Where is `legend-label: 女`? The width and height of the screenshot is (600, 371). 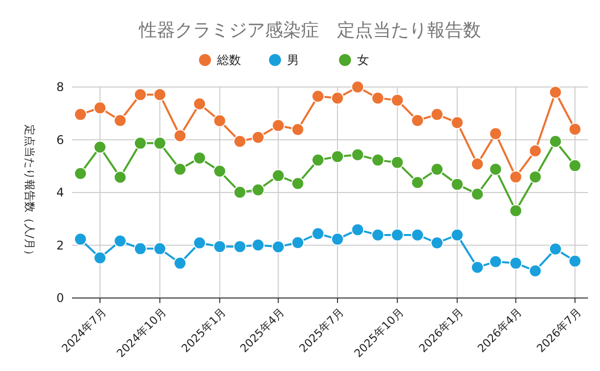
legend-label: 女 is located at coordinates (363, 60).